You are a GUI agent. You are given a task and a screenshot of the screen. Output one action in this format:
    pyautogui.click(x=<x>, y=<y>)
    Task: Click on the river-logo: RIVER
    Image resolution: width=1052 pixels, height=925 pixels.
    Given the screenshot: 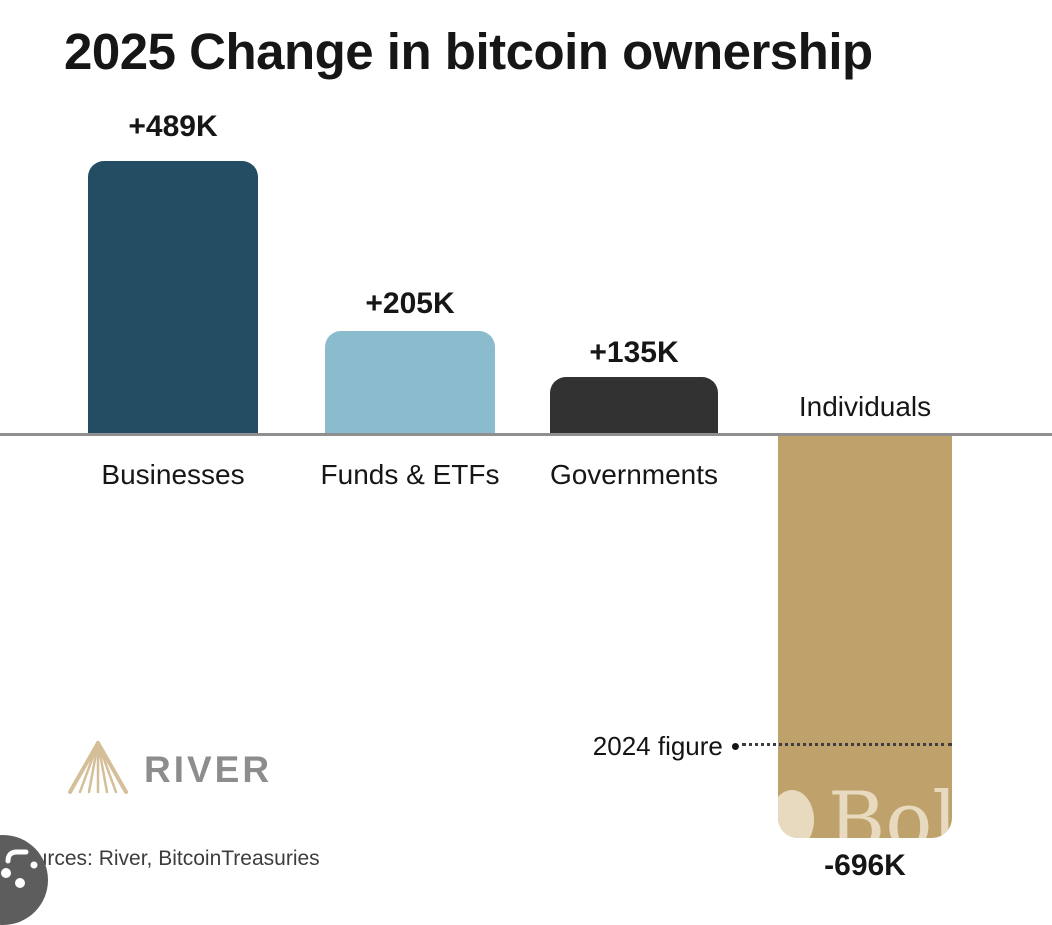 What is the action you would take?
    pyautogui.click(x=169, y=769)
    